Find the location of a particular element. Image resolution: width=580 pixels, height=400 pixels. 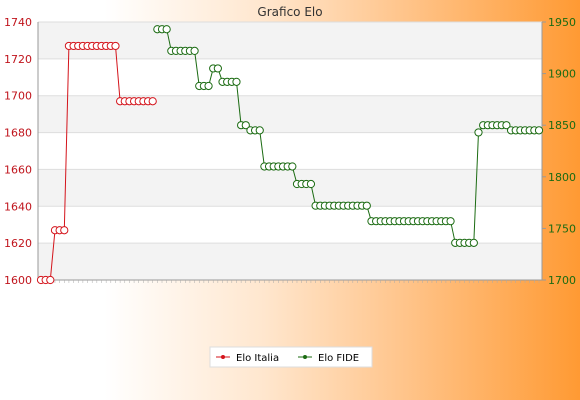

legend-italia-label: Elo Italia is located at coordinates (257, 358).